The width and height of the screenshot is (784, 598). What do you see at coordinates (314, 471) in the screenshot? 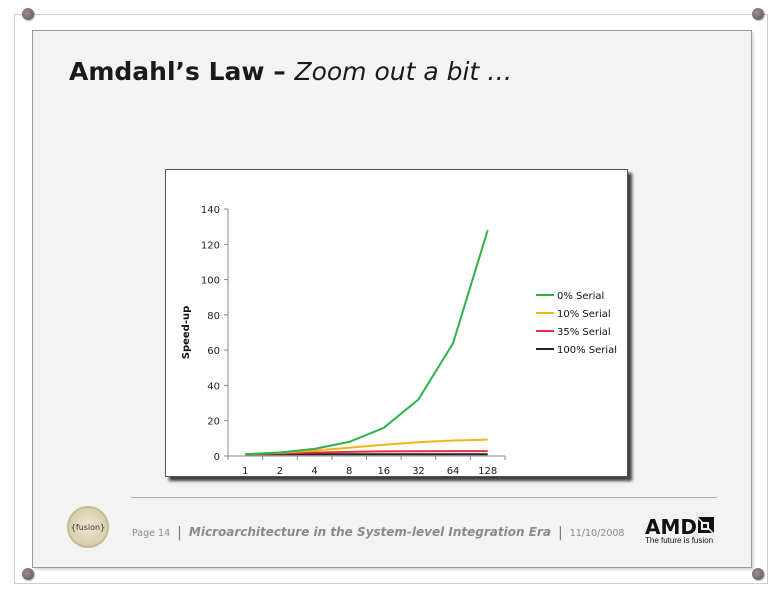
I see `x-tick-label: 4` at bounding box center [314, 471].